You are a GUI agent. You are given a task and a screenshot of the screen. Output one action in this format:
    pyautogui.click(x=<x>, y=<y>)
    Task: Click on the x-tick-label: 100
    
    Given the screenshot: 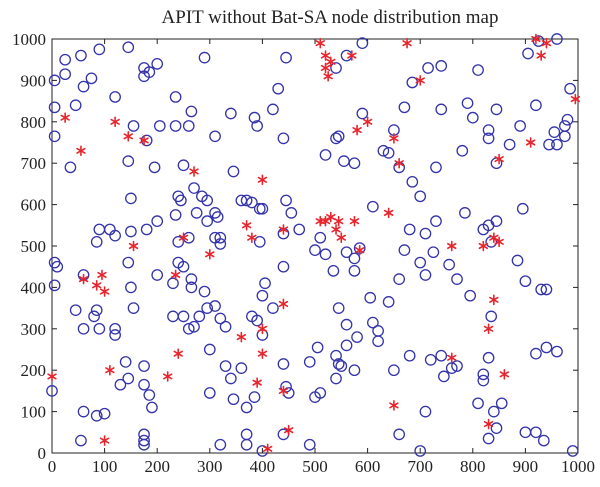 What is the action you would take?
    pyautogui.click(x=105, y=466)
    